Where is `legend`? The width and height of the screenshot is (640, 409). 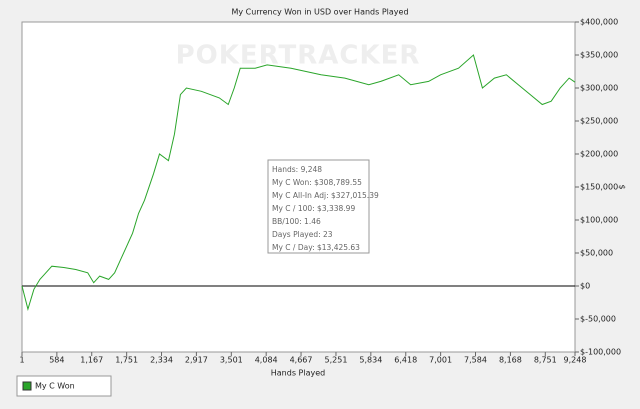
legend is located at coordinates (64, 386).